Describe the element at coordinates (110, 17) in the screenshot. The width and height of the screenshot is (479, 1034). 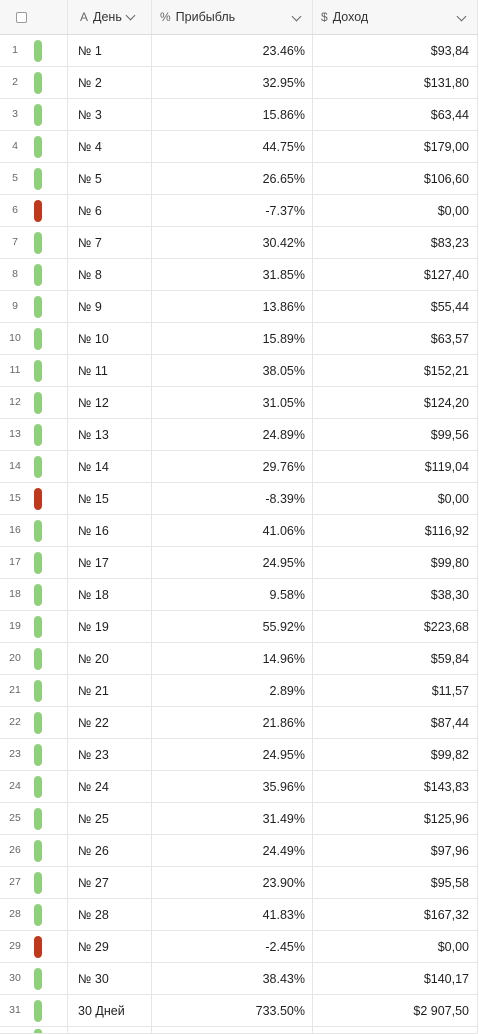
I see `column-header-day: A День` at that location.